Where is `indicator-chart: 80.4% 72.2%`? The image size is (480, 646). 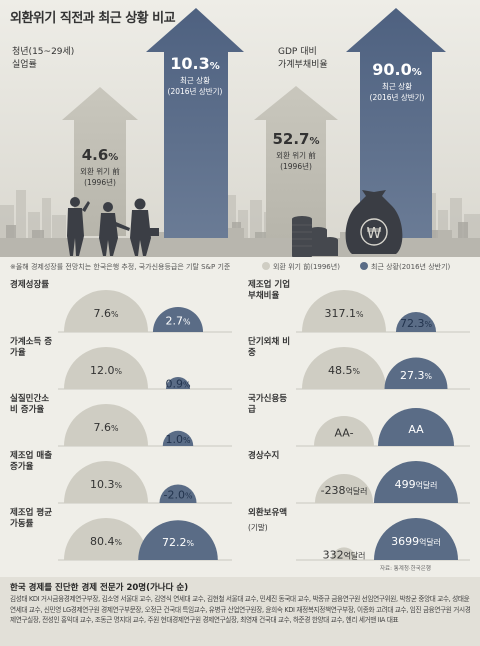 indicator-chart: 80.4% 72.2% is located at coordinates (145, 539).